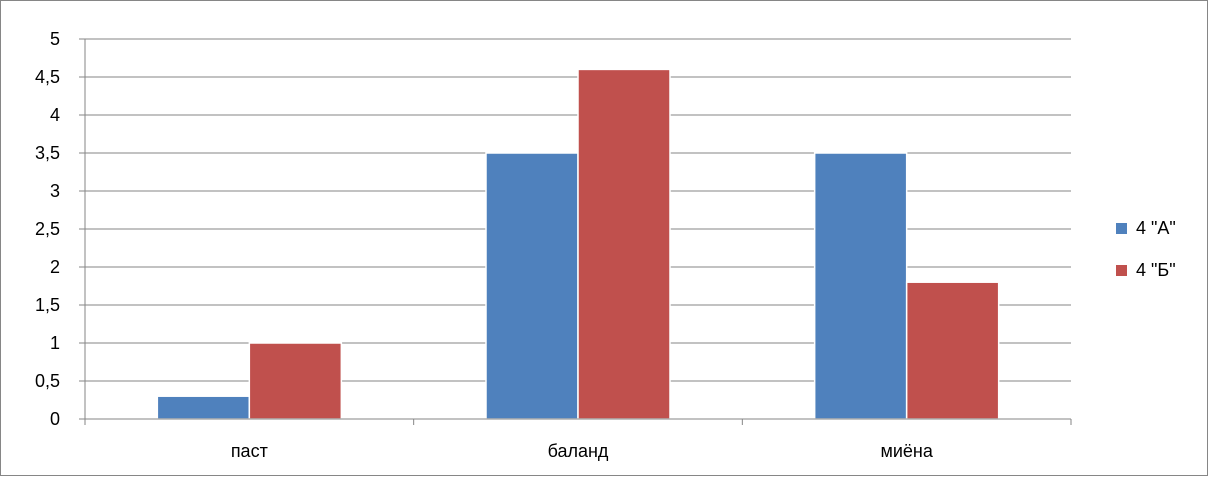 The image size is (1208, 480). What do you see at coordinates (1146, 249) in the screenshot?
I see `legend: 4 "А" 4 "Б"` at bounding box center [1146, 249].